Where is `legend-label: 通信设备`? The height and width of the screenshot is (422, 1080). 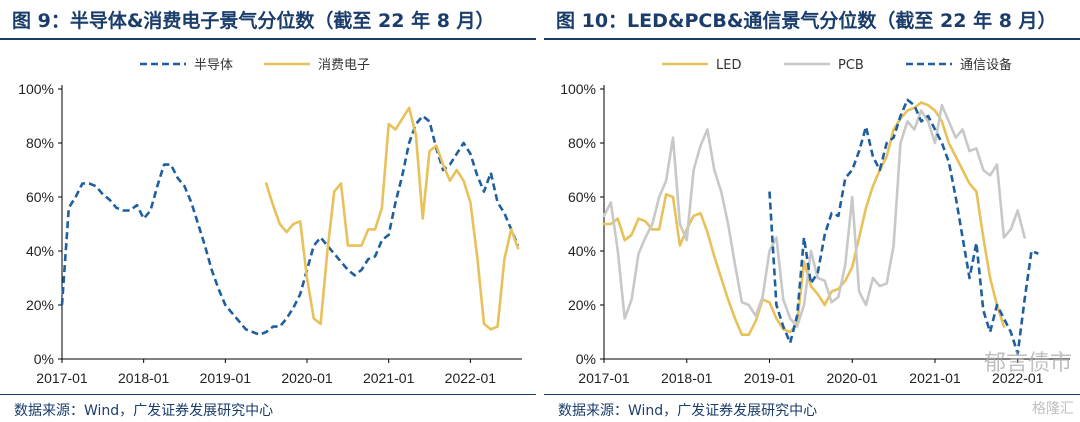
legend-label: 通信设备 is located at coordinates (986, 65).